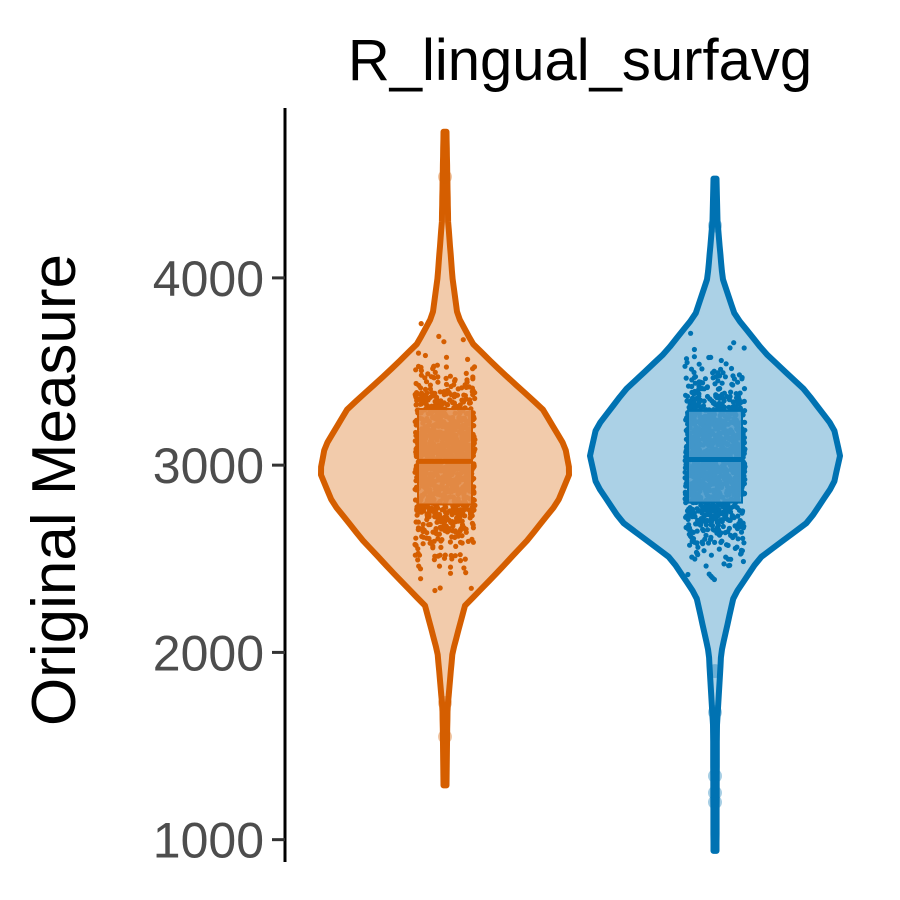 This screenshot has height=900, width=900. What do you see at coordinates (208, 279) in the screenshot?
I see `y-tick-label: 4000` at bounding box center [208, 279].